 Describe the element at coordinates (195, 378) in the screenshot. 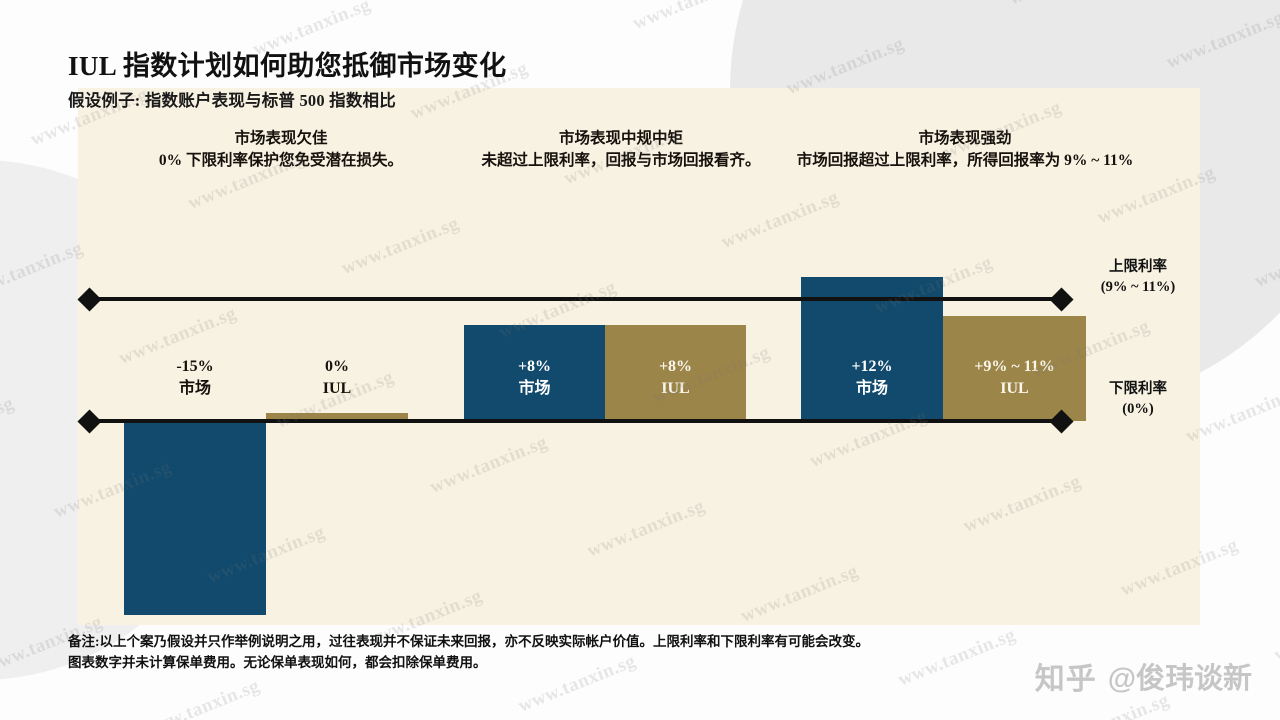

I see `bar-label-market-poor: -15% 市场` at that location.